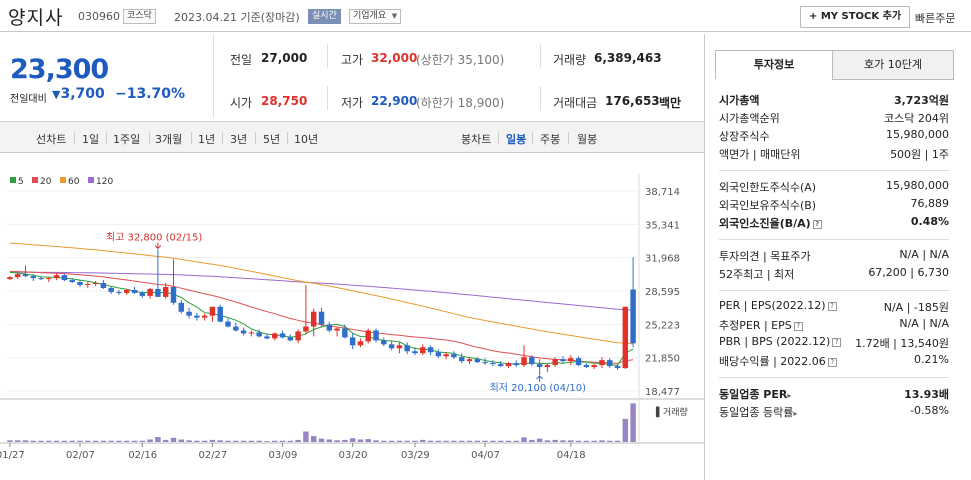  What do you see at coordinates (207, 139) in the screenshot?
I see `tab-1y: 1년` at bounding box center [207, 139].